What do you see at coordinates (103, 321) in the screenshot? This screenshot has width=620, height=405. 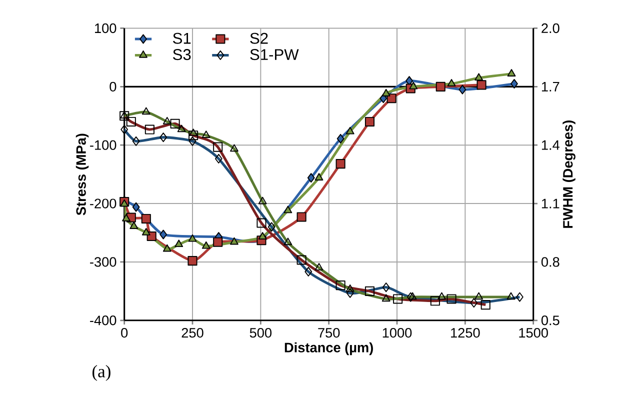 I see `y-tick-label: -400` at bounding box center [103, 321].